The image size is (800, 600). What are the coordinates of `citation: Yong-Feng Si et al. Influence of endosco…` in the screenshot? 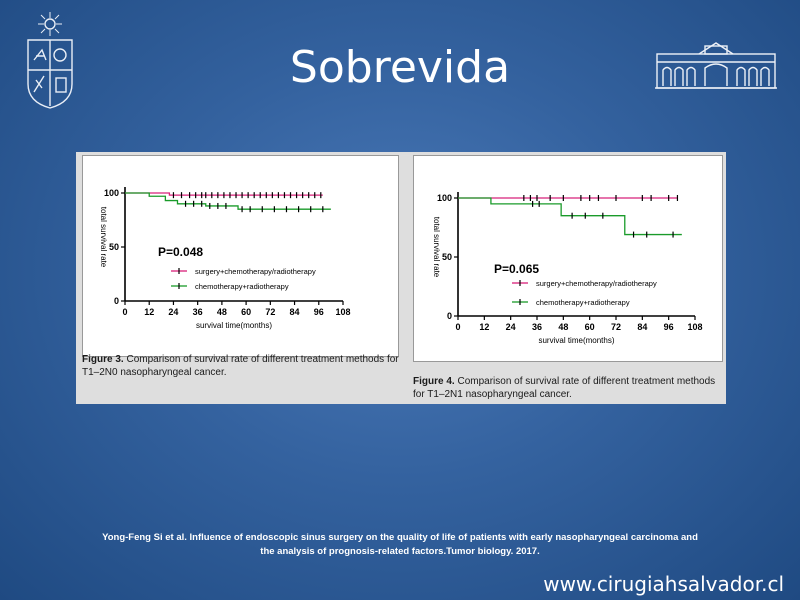 It's located at (400, 545).